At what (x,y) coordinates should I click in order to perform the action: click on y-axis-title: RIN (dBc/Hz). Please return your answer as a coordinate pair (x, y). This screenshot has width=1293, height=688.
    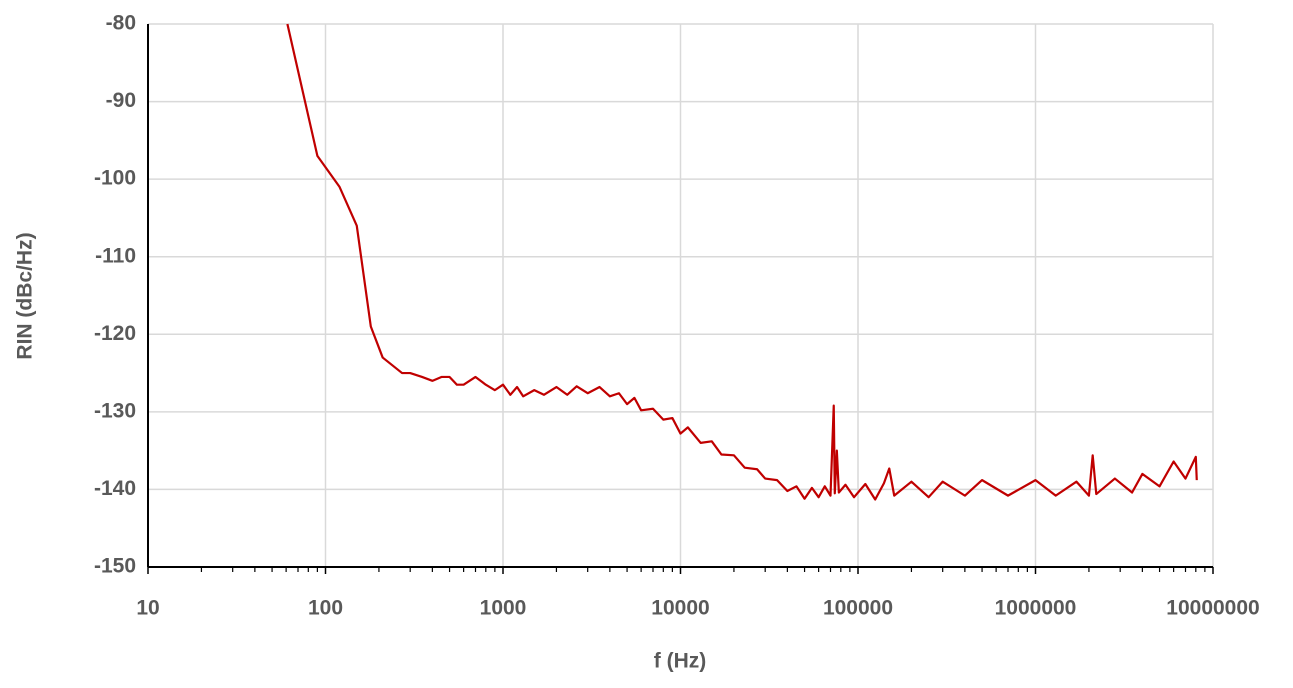
    Looking at the image, I should click on (25, 295).